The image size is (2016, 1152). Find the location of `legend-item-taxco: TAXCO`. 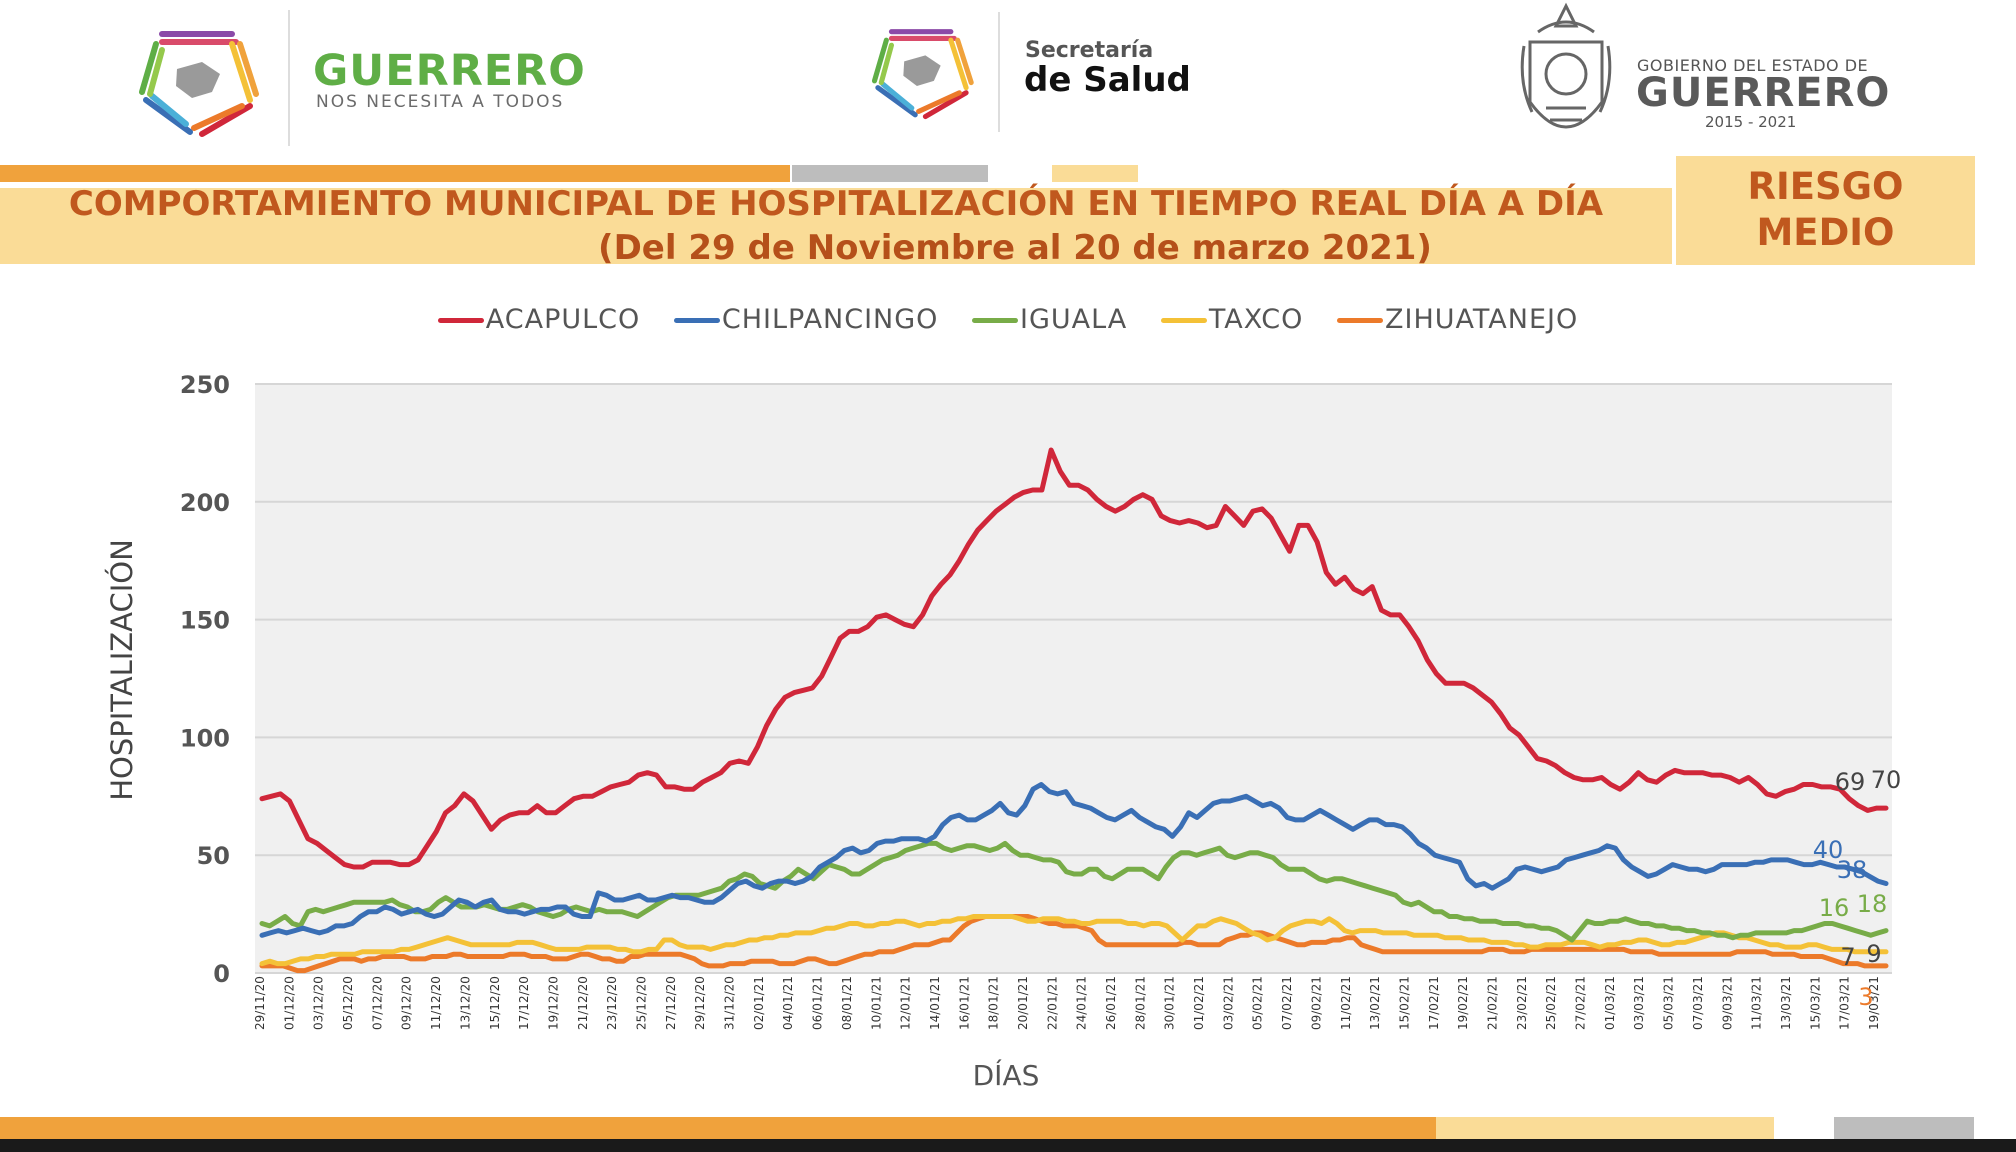

legend-item-taxco: TAXCO is located at coordinates (1232, 319).